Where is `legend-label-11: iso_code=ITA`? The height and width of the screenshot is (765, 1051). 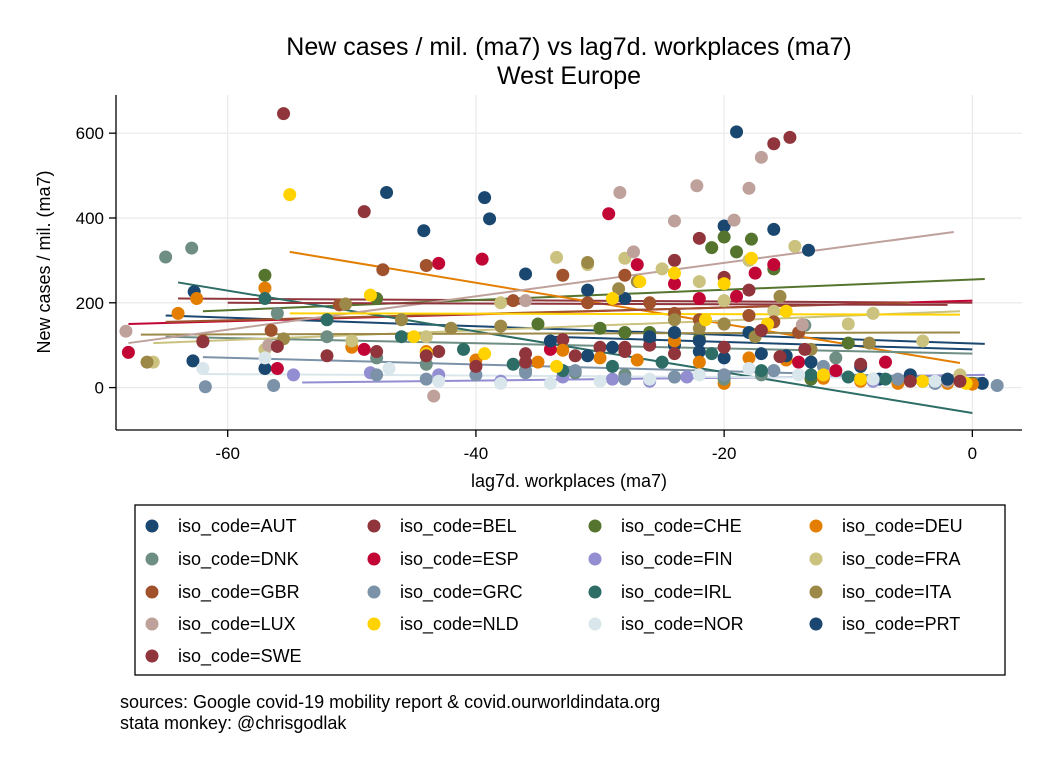 legend-label-11: iso_code=ITA is located at coordinates (896, 592).